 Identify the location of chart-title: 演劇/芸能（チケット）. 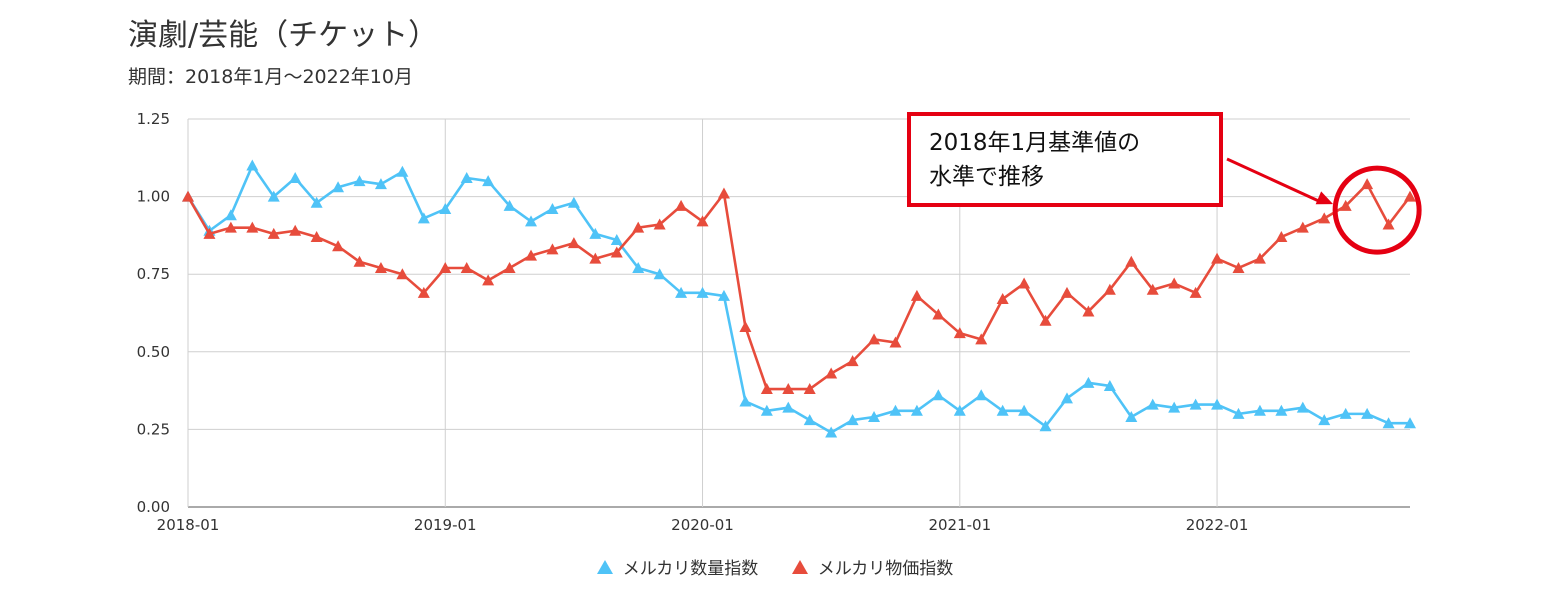
(283, 35).